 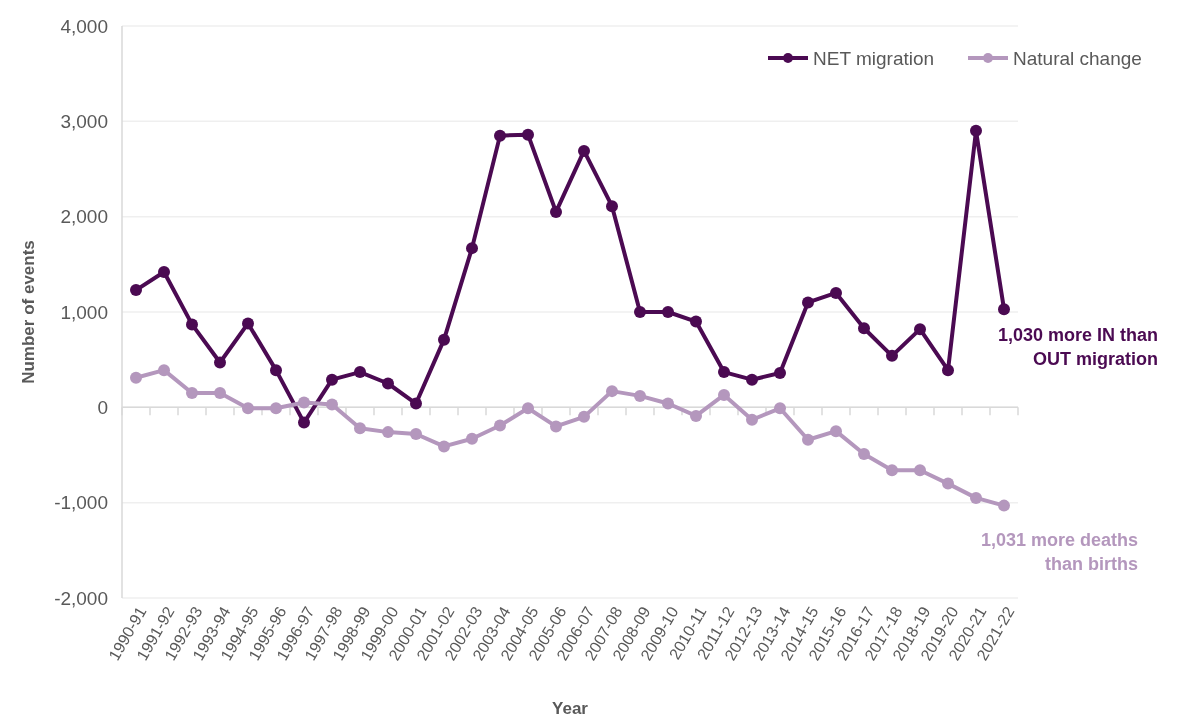 I want to click on x-axis-title: Year, so click(x=570, y=708).